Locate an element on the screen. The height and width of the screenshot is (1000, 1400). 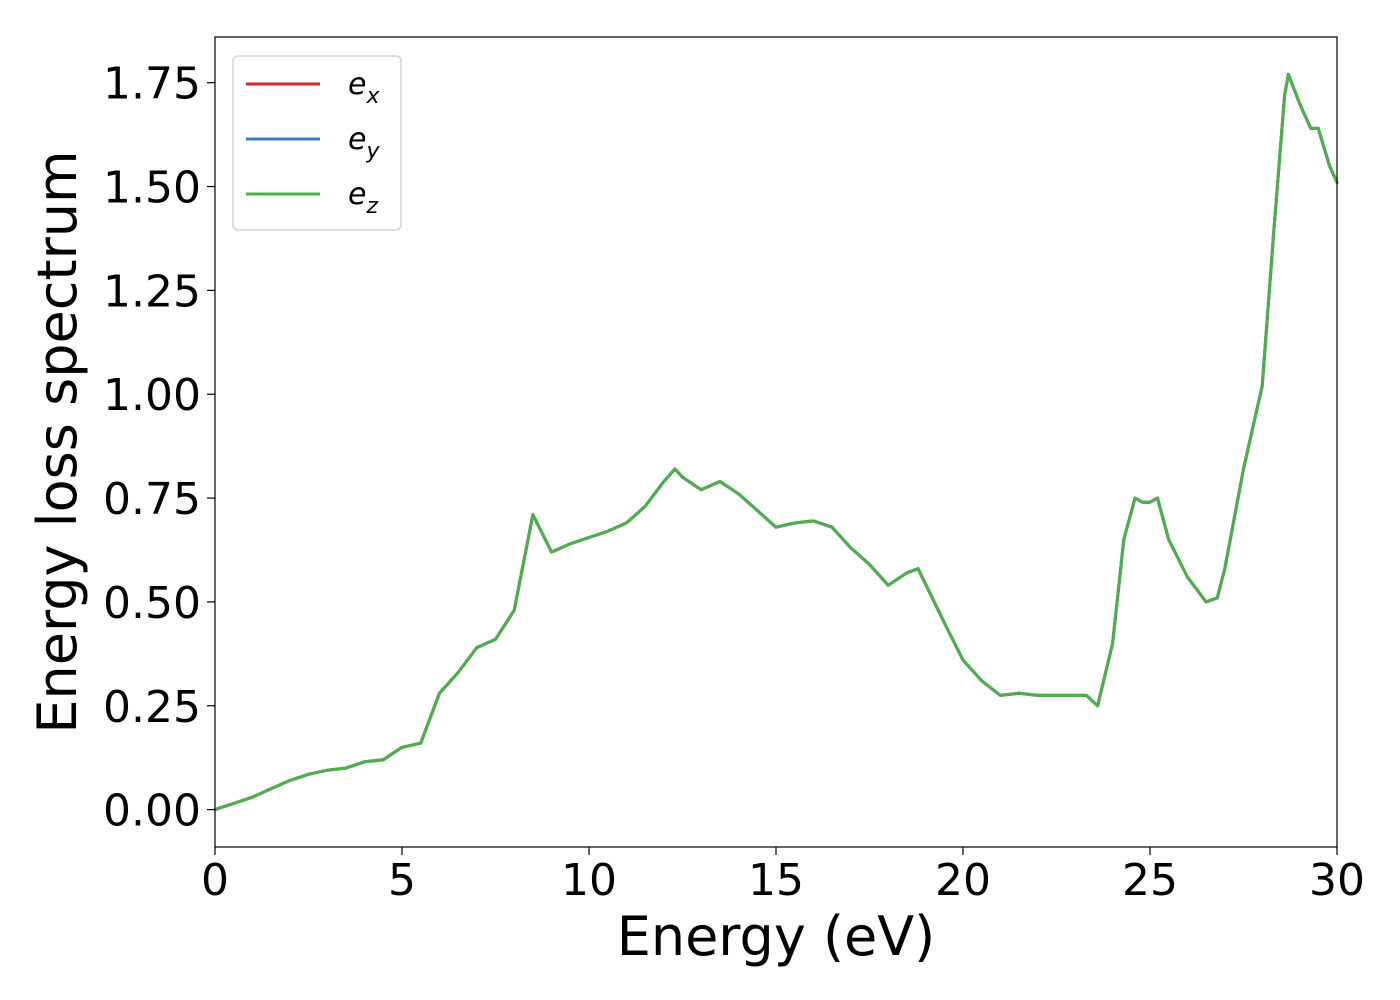
x-tick-label: 5 is located at coordinates (402, 880).